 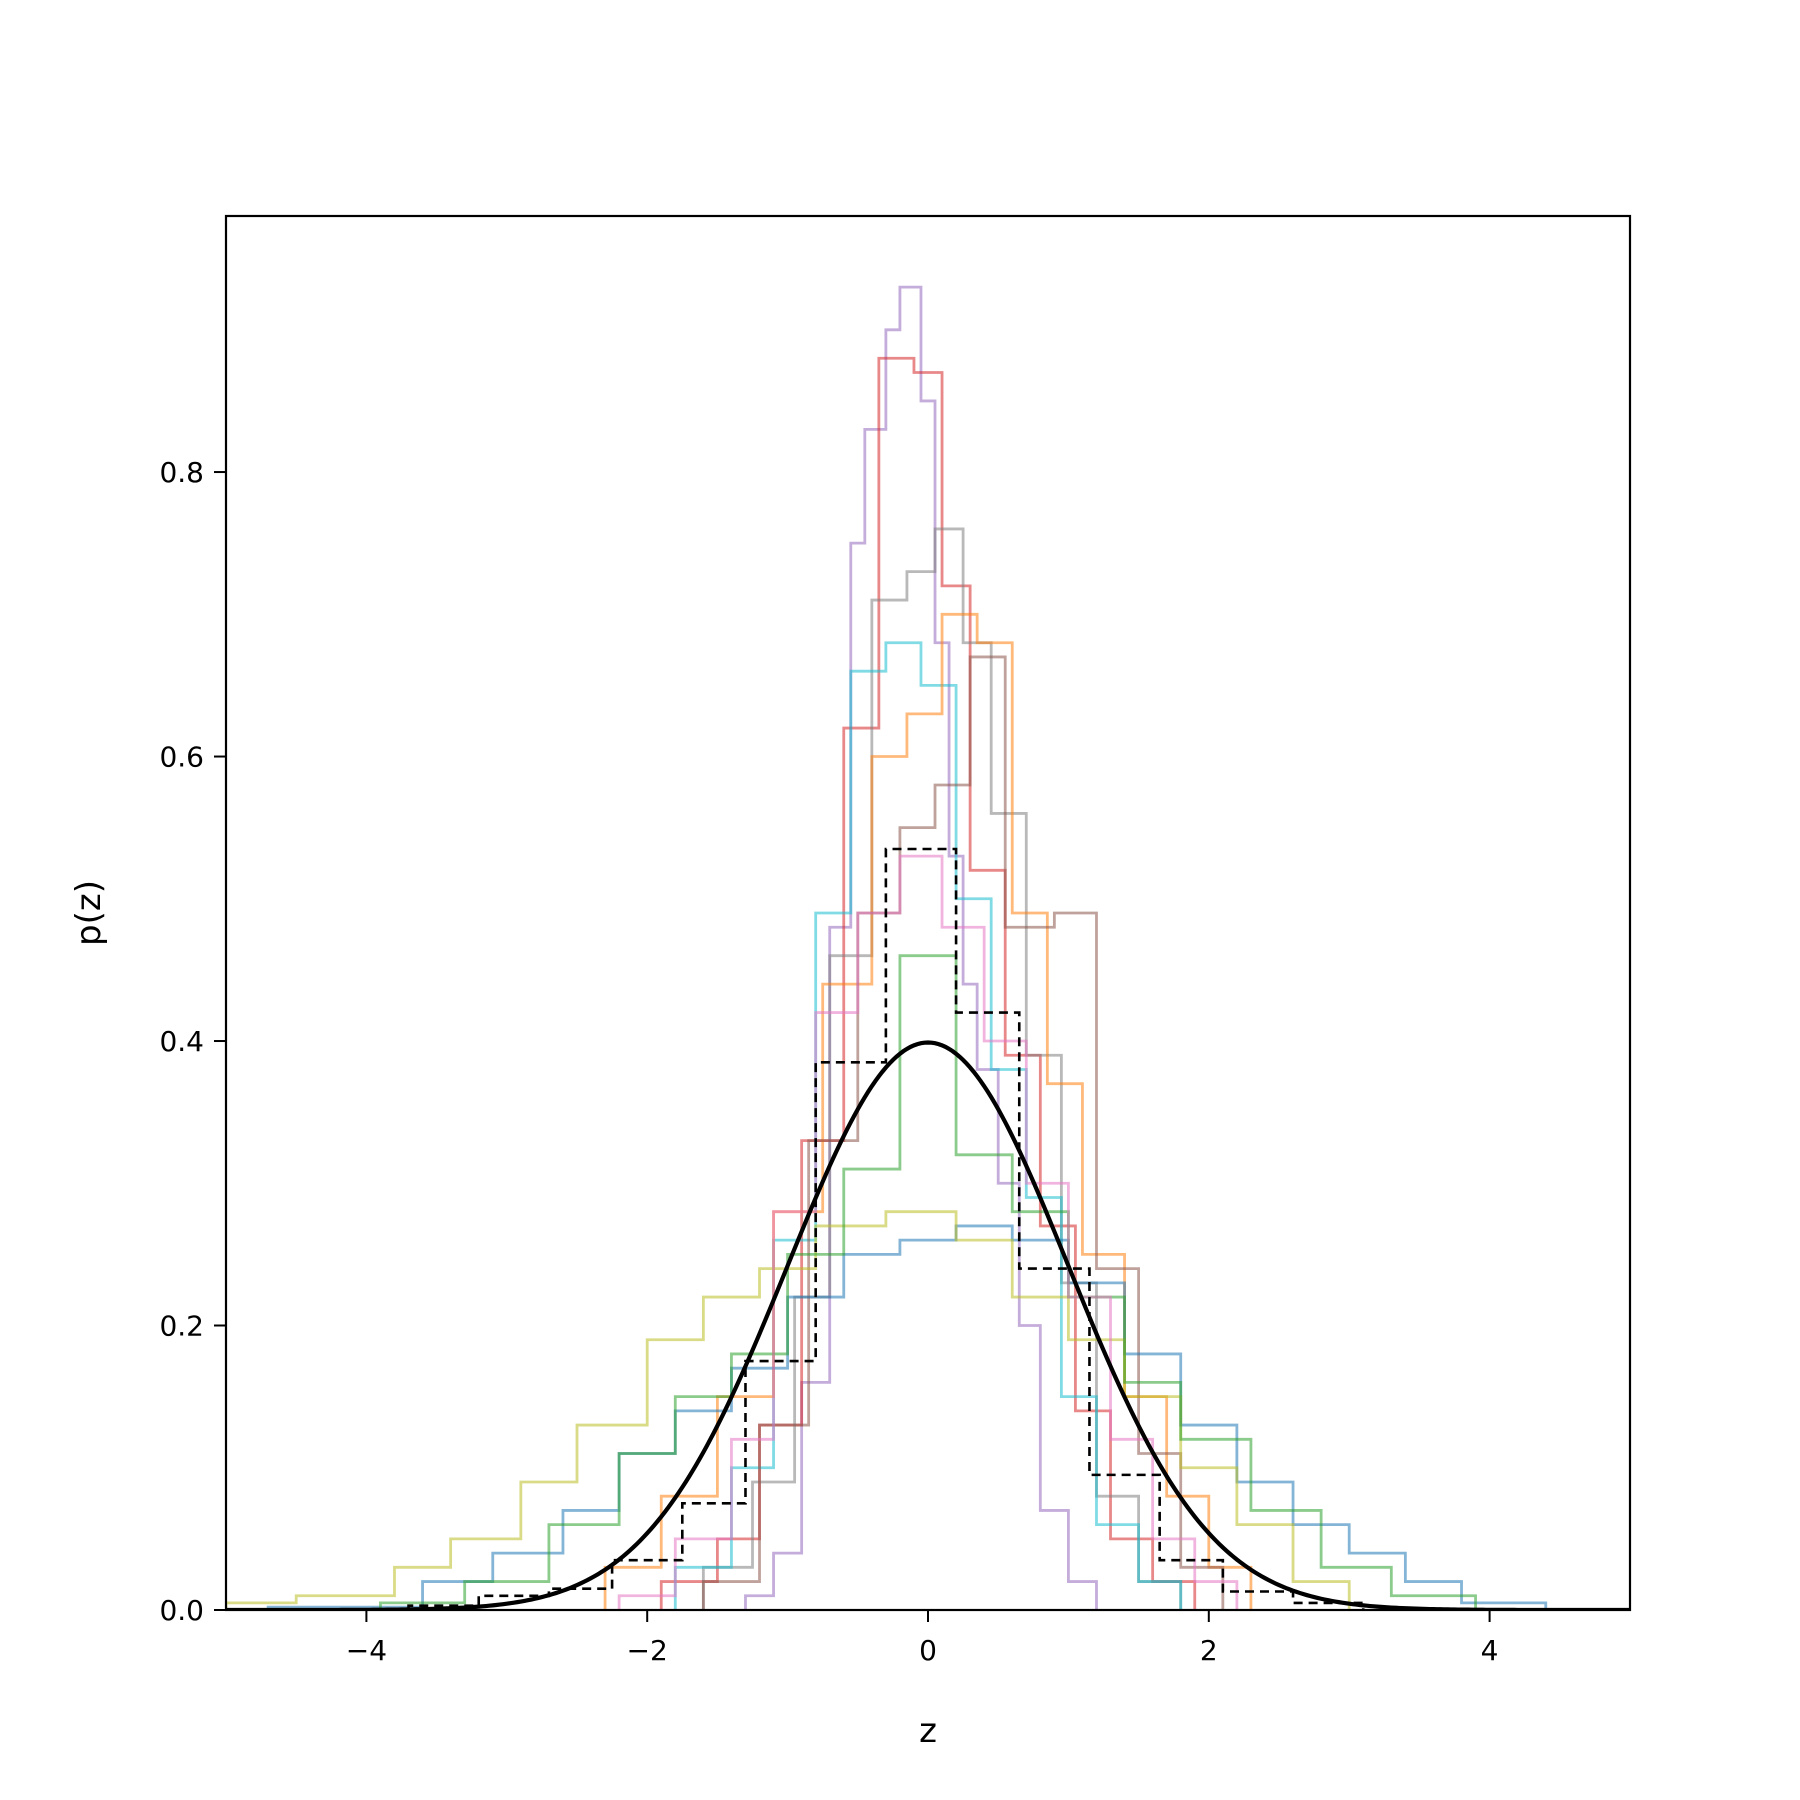 What do you see at coordinates (89, 913) in the screenshot?
I see `y-axis-label: p(z)` at bounding box center [89, 913].